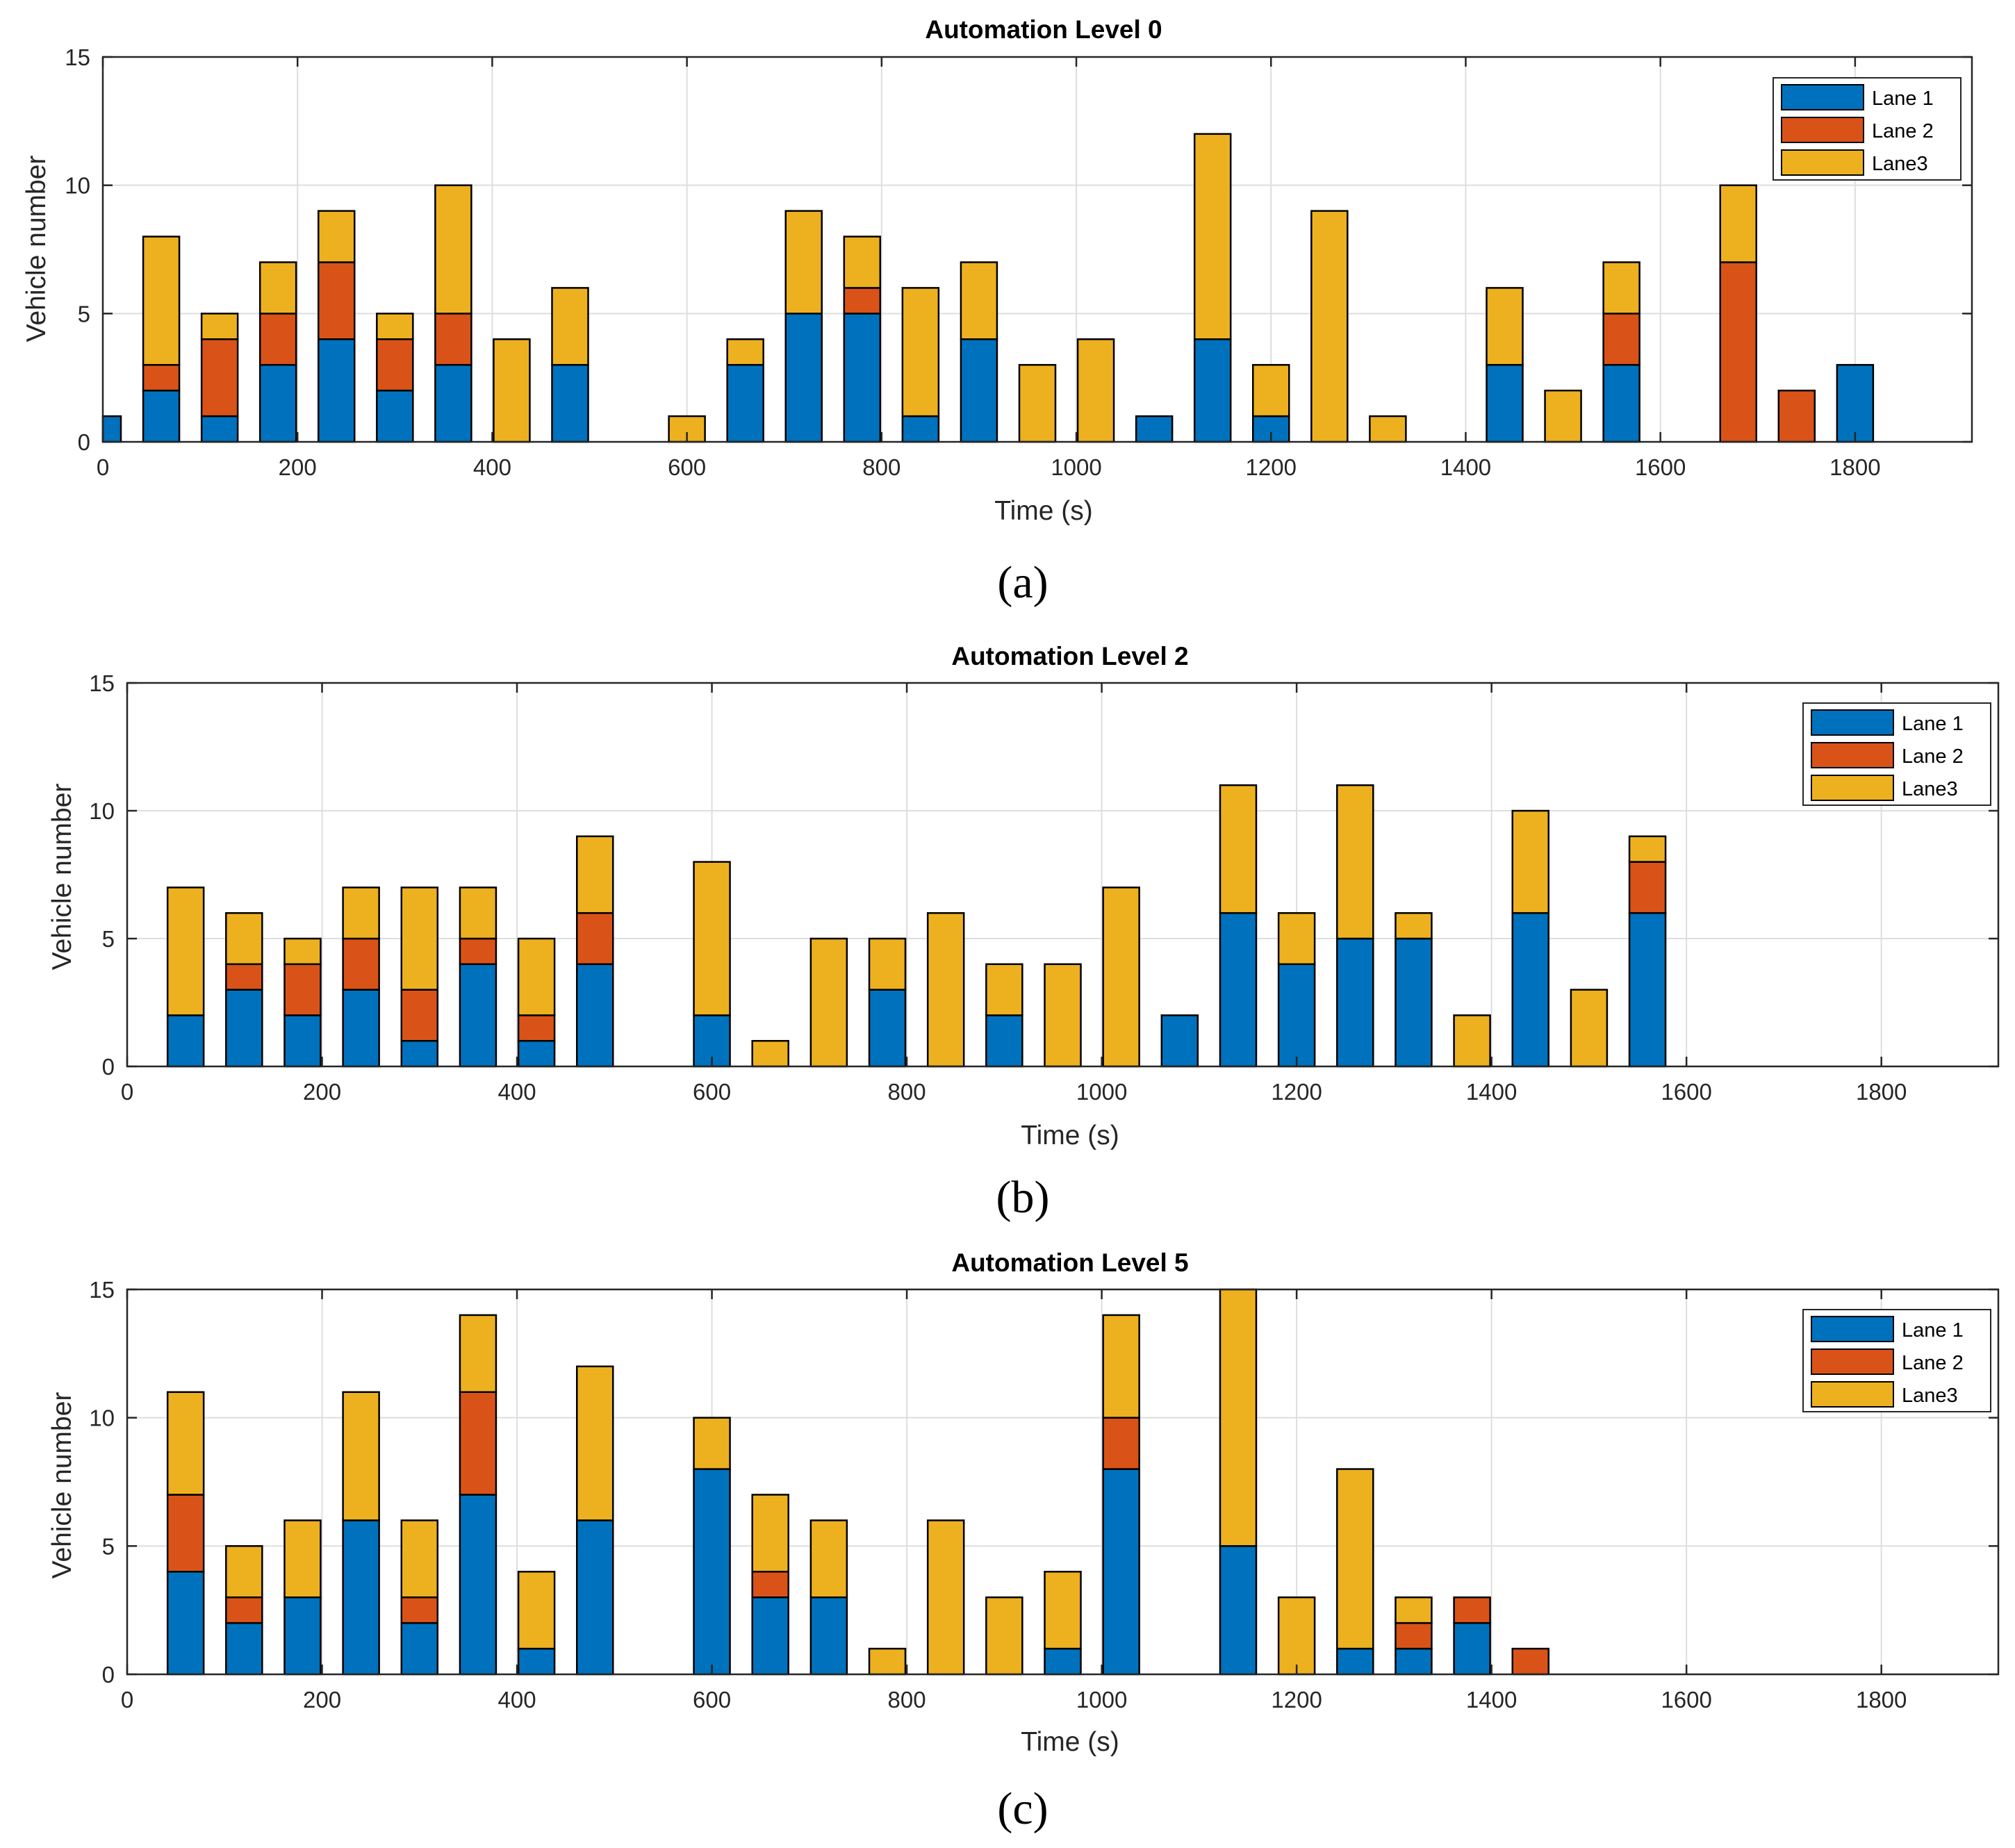 Image resolution: width=2015 pixels, height=1848 pixels. Describe the element at coordinates (1022, 583) in the screenshot. I see `panel-caption: (a)` at that location.